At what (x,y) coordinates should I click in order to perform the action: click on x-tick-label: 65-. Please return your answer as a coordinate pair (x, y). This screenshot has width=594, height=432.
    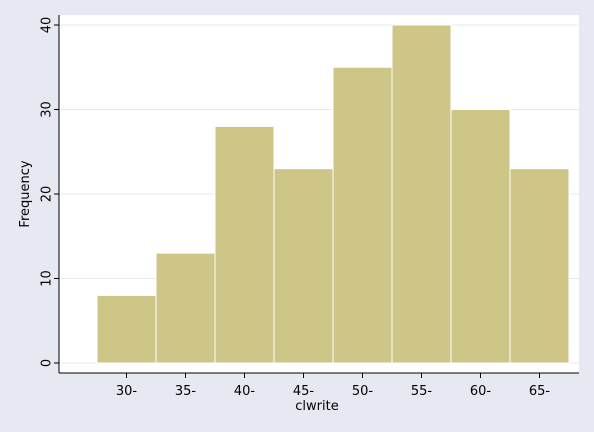
    Looking at the image, I should click on (540, 391).